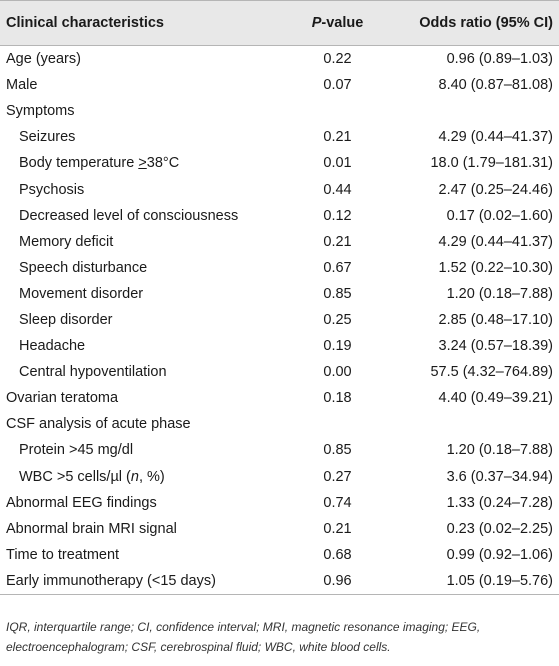 The width and height of the screenshot is (559, 666). Describe the element at coordinates (337, 163) in the screenshot. I see `row-p-value: 0.01` at that location.